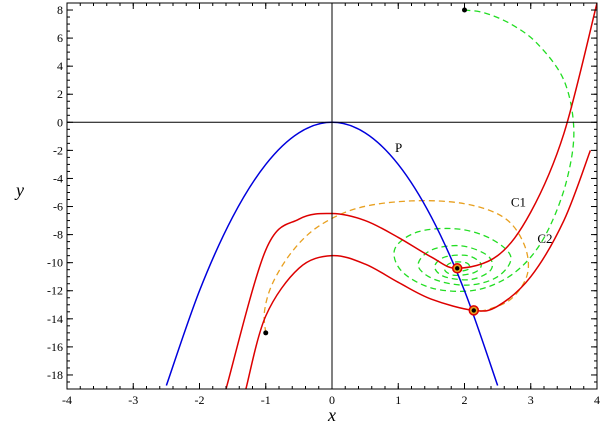  I want to click on y-tick-label: 6, so click(60, 38).